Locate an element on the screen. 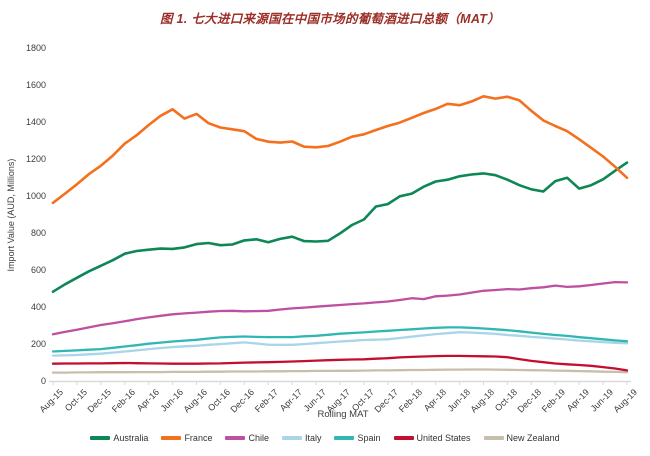 The height and width of the screenshot is (456, 650). legend-label: Chile is located at coordinates (258, 438).